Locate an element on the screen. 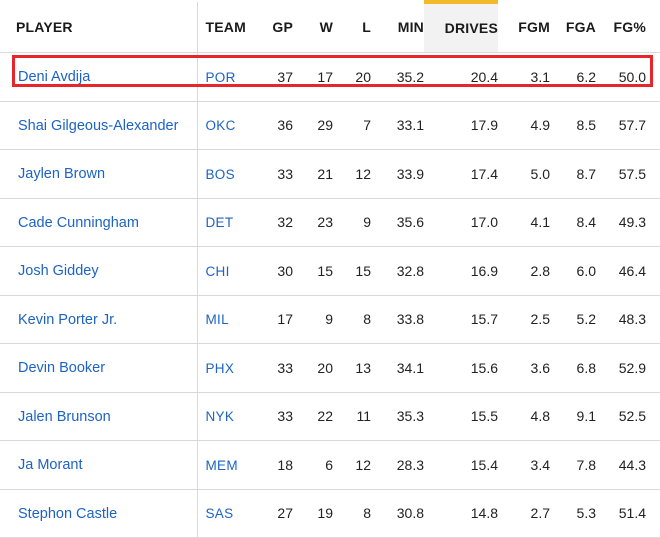 This screenshot has width=660, height=538. gp-cell: 32 is located at coordinates (277, 222).